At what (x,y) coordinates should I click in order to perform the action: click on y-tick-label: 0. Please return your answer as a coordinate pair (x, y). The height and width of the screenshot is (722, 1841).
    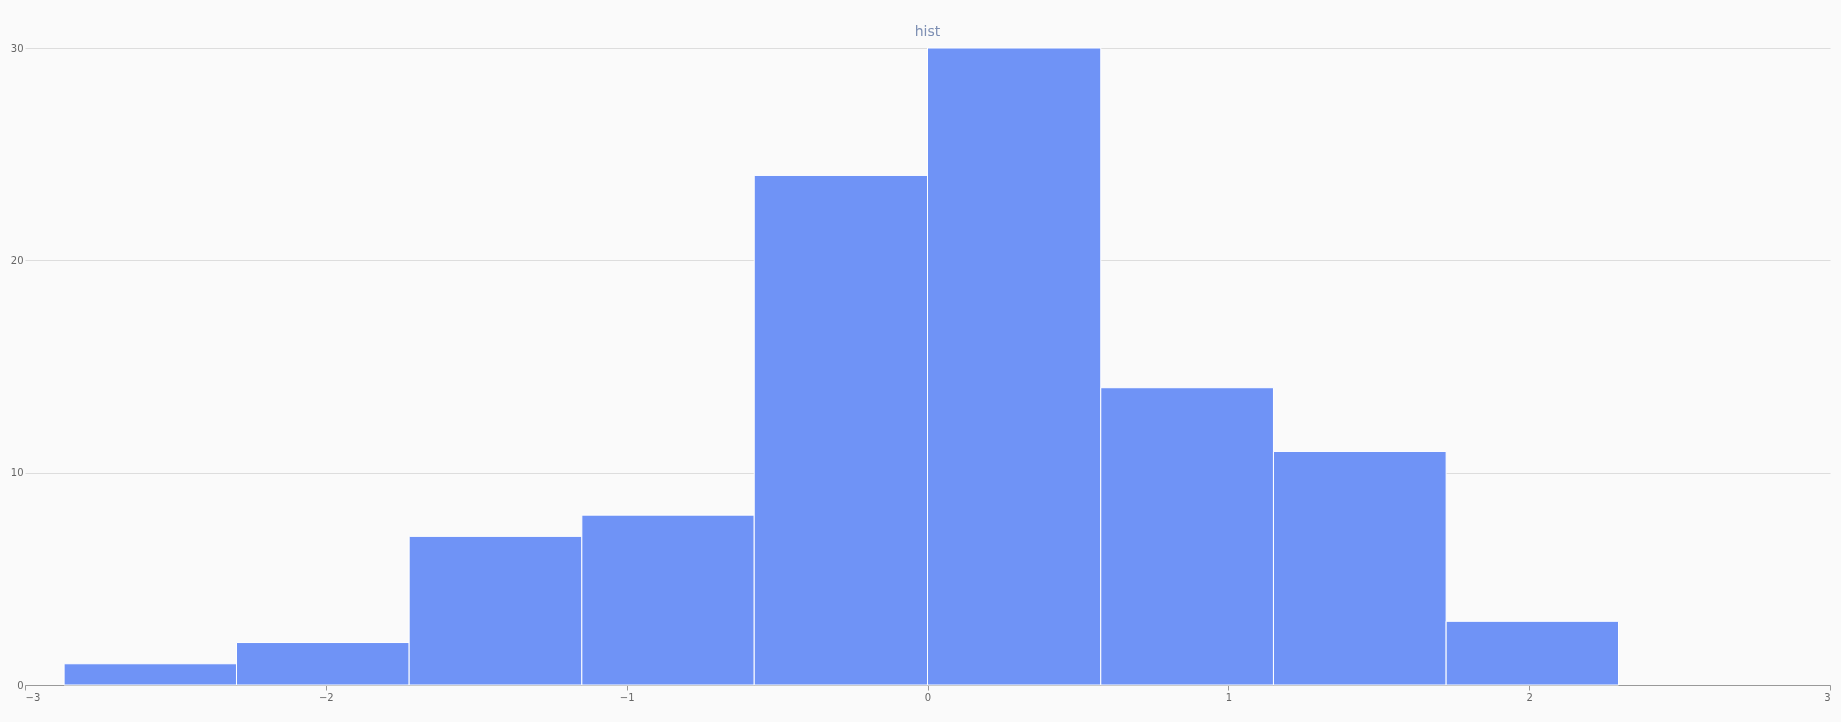
    Looking at the image, I should click on (20, 685).